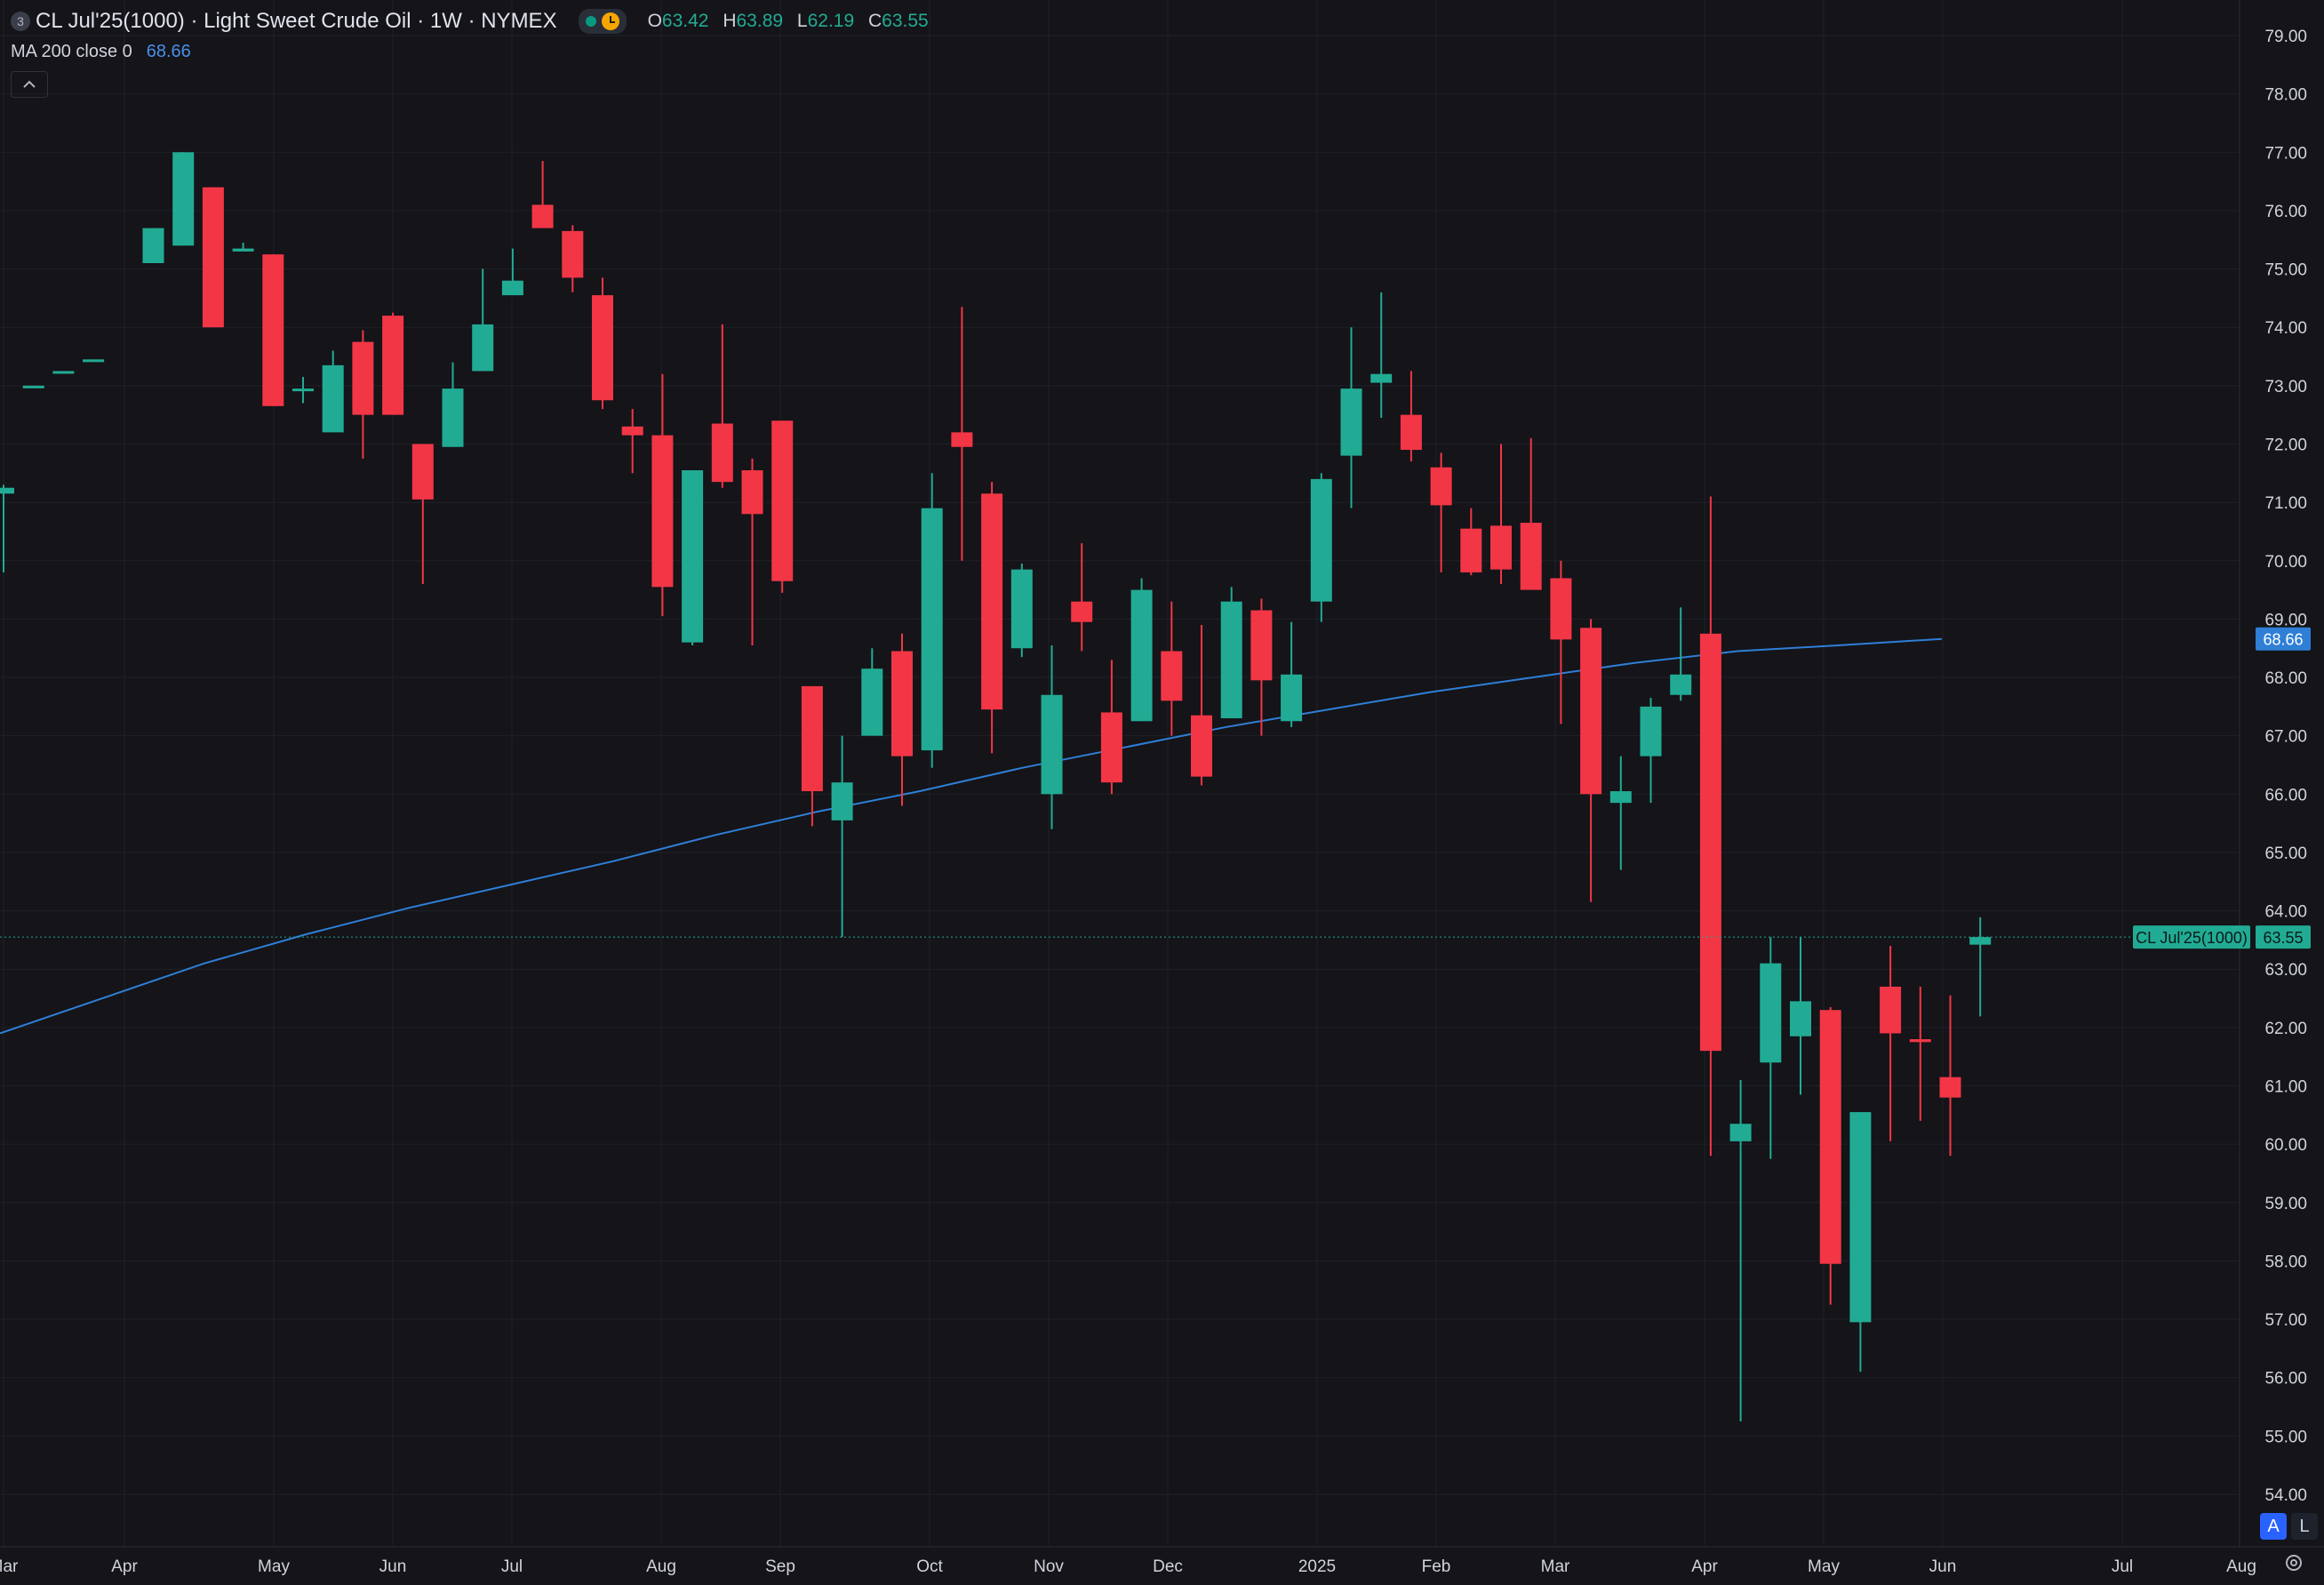  What do you see at coordinates (2285, 328) in the screenshot?
I see `price-tick-label: 74.00` at bounding box center [2285, 328].